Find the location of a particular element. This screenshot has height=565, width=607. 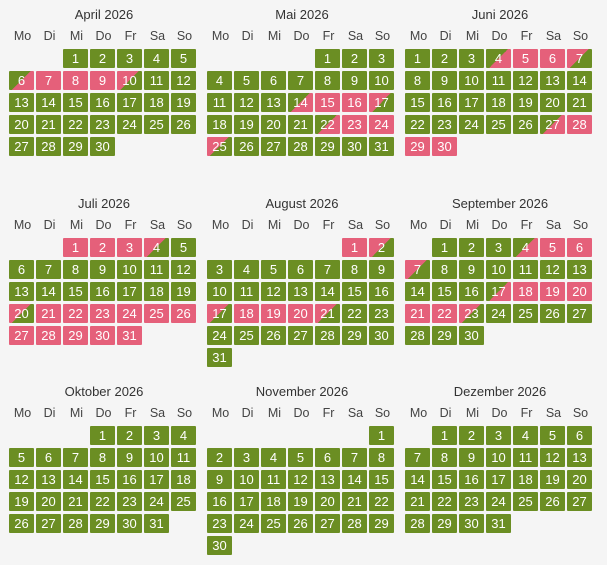

day-cell: 23 is located at coordinates (102, 124).